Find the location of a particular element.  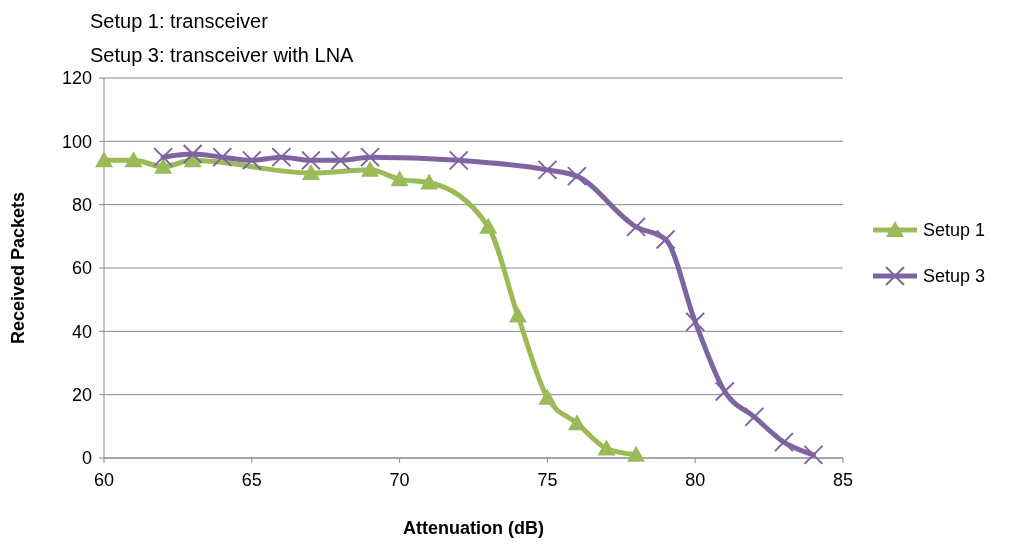

x-tick-label: 85 is located at coordinates (843, 480).